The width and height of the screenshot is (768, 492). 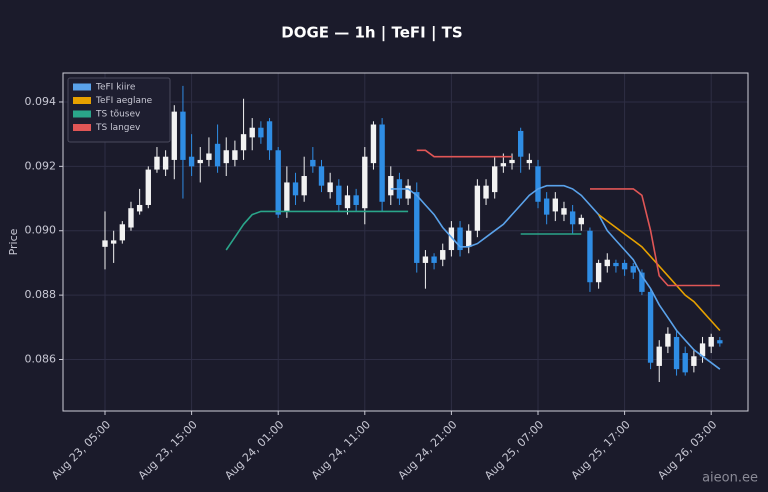 What do you see at coordinates (118, 115) in the screenshot?
I see `legend-label: TS tõusev` at bounding box center [118, 115].